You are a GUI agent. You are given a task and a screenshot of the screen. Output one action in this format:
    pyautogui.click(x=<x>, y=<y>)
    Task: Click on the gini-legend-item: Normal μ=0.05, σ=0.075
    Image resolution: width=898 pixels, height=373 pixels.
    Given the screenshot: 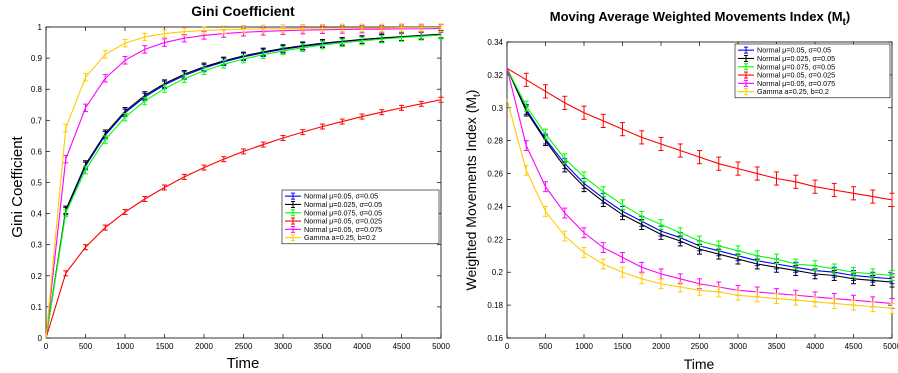 What is the action you would take?
    pyautogui.click(x=333, y=229)
    